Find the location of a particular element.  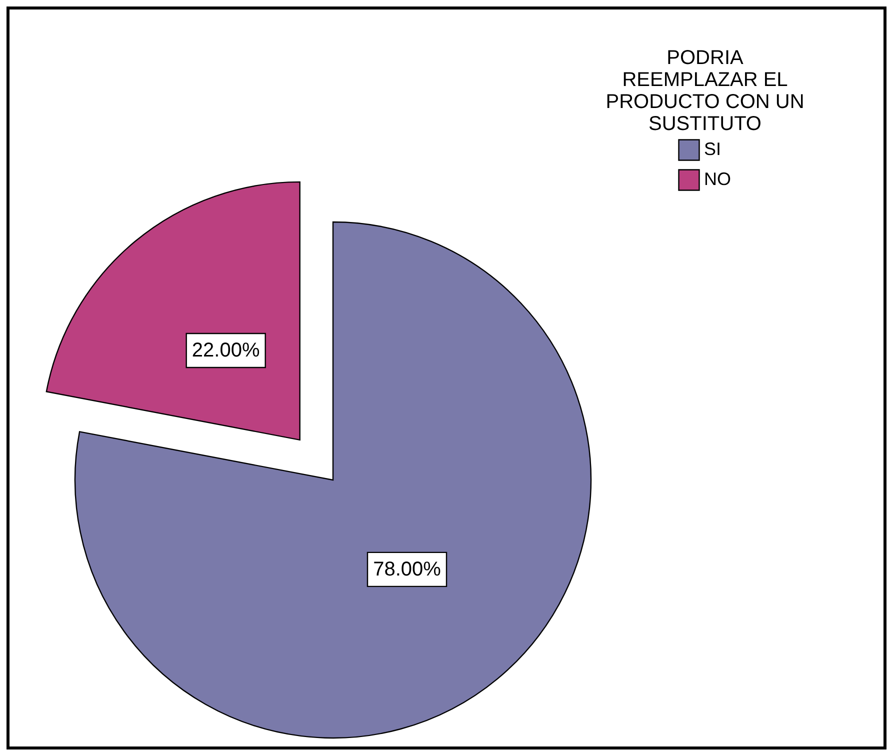

data-label: 22.00% is located at coordinates (226, 350).